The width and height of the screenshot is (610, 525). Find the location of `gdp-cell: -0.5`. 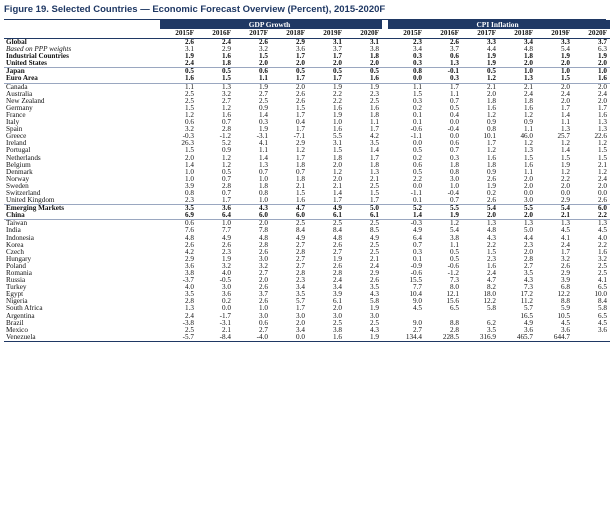

gdp-cell: -0.5 is located at coordinates (225, 281).